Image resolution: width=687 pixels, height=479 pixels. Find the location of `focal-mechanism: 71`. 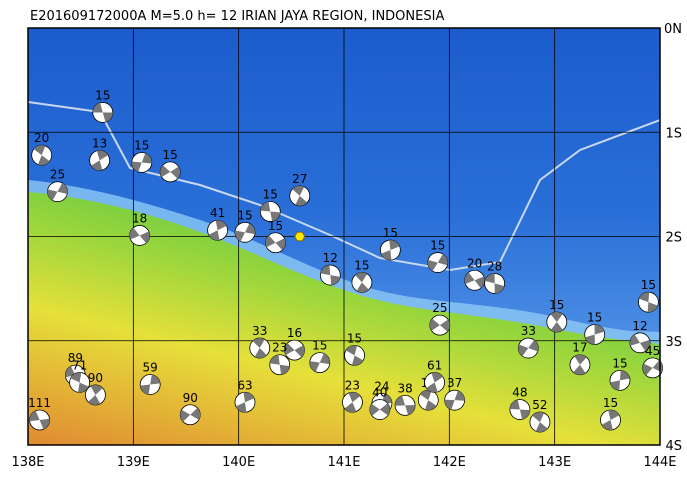

focal-mechanism: 71 is located at coordinates (80, 375).